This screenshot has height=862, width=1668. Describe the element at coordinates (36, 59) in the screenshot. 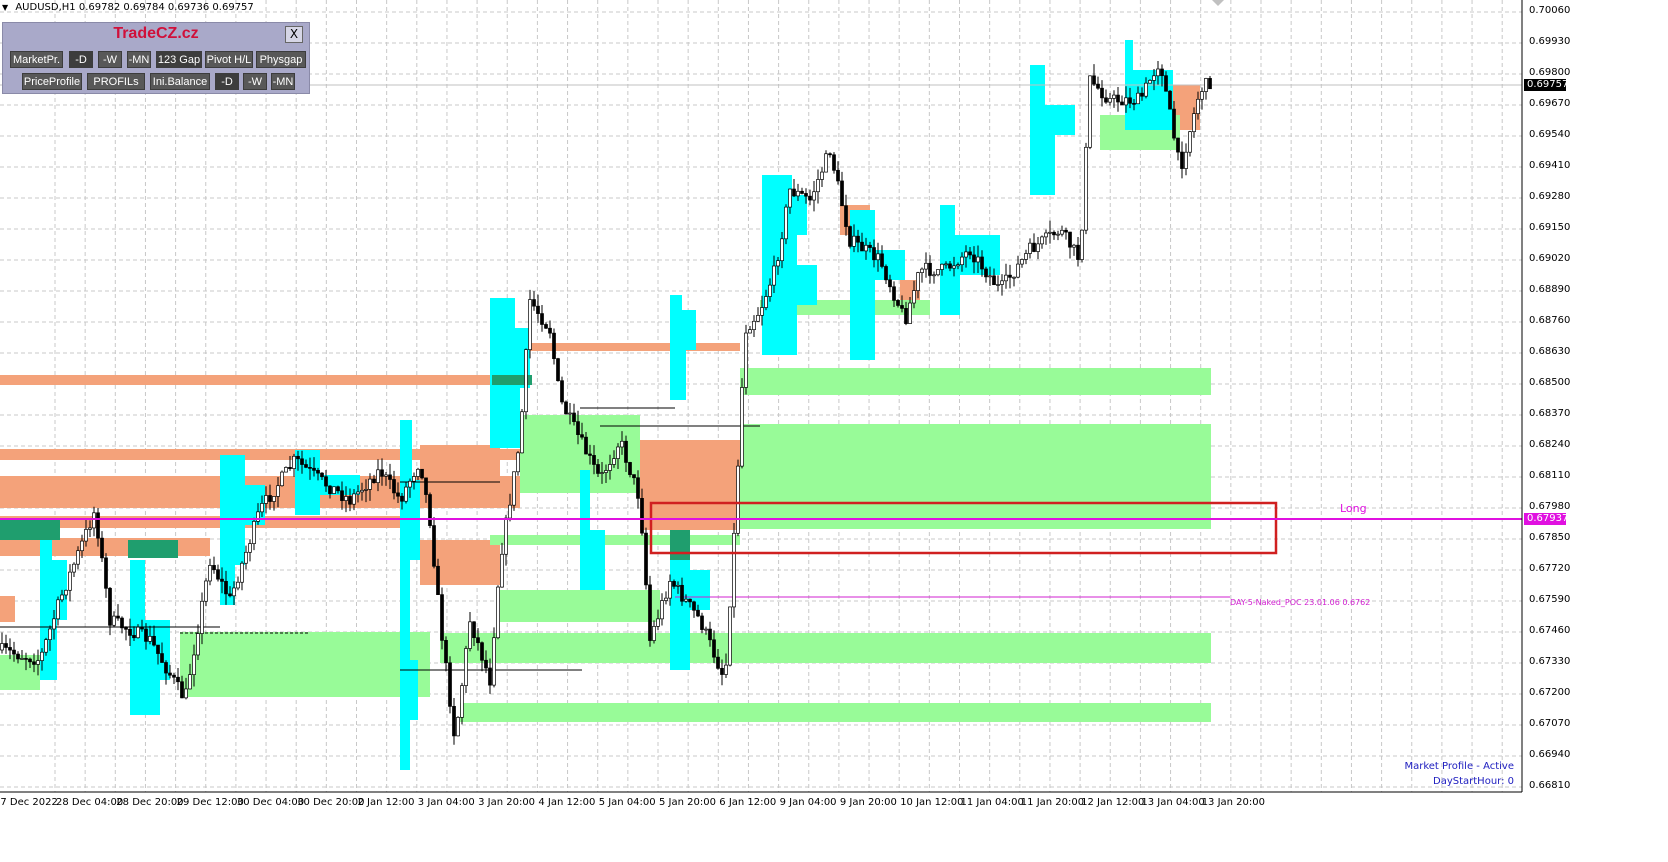

I see `marketpr-button: MarketPr.` at that location.